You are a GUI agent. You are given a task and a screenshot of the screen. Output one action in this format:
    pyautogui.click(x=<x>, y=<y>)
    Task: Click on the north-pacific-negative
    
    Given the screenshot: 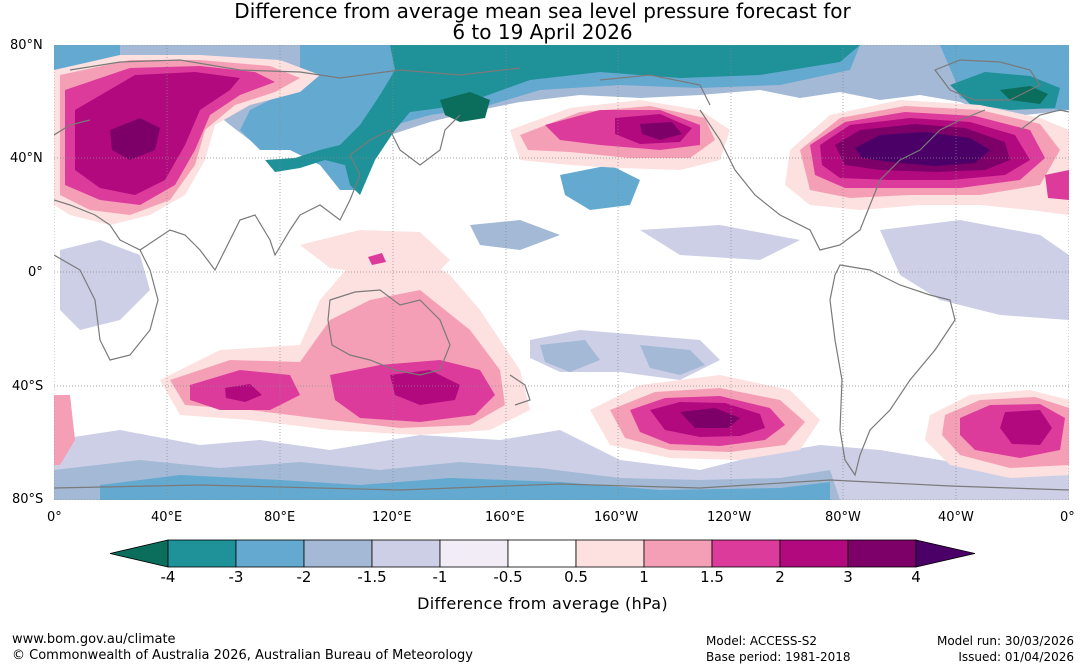 What is the action you would take?
    pyautogui.click(x=600, y=187)
    